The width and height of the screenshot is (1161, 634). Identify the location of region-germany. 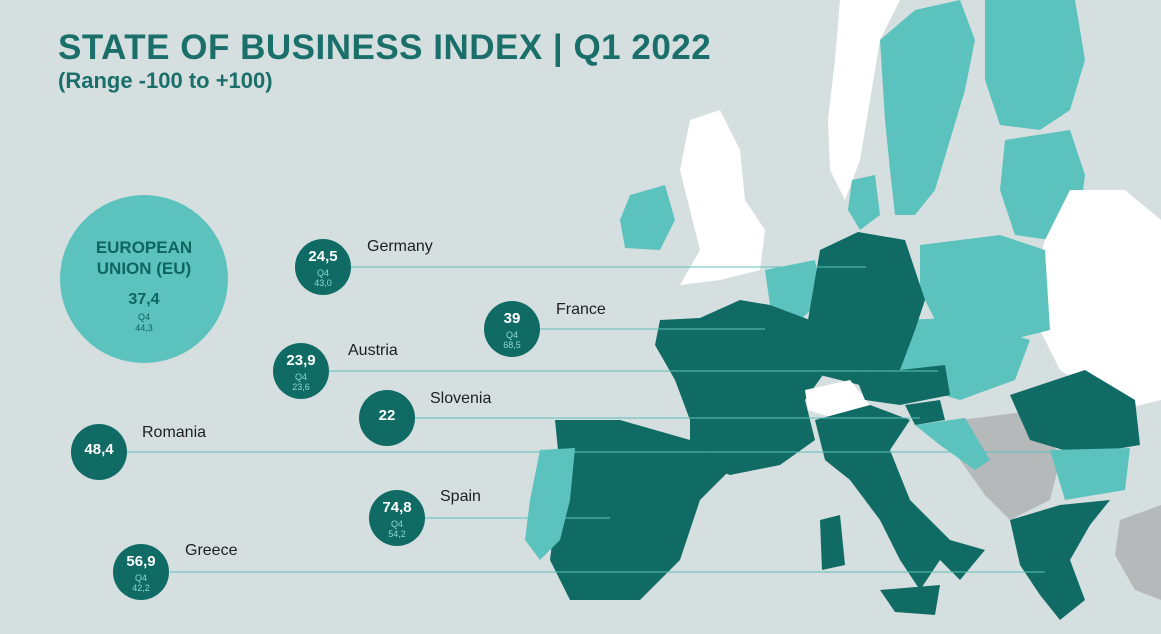
(866, 308).